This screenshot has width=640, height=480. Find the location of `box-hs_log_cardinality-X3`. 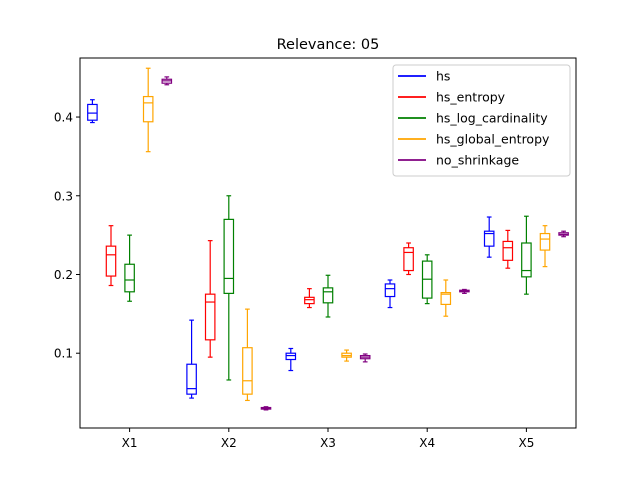

box-hs_log_cardinality-X3 is located at coordinates (328, 296).